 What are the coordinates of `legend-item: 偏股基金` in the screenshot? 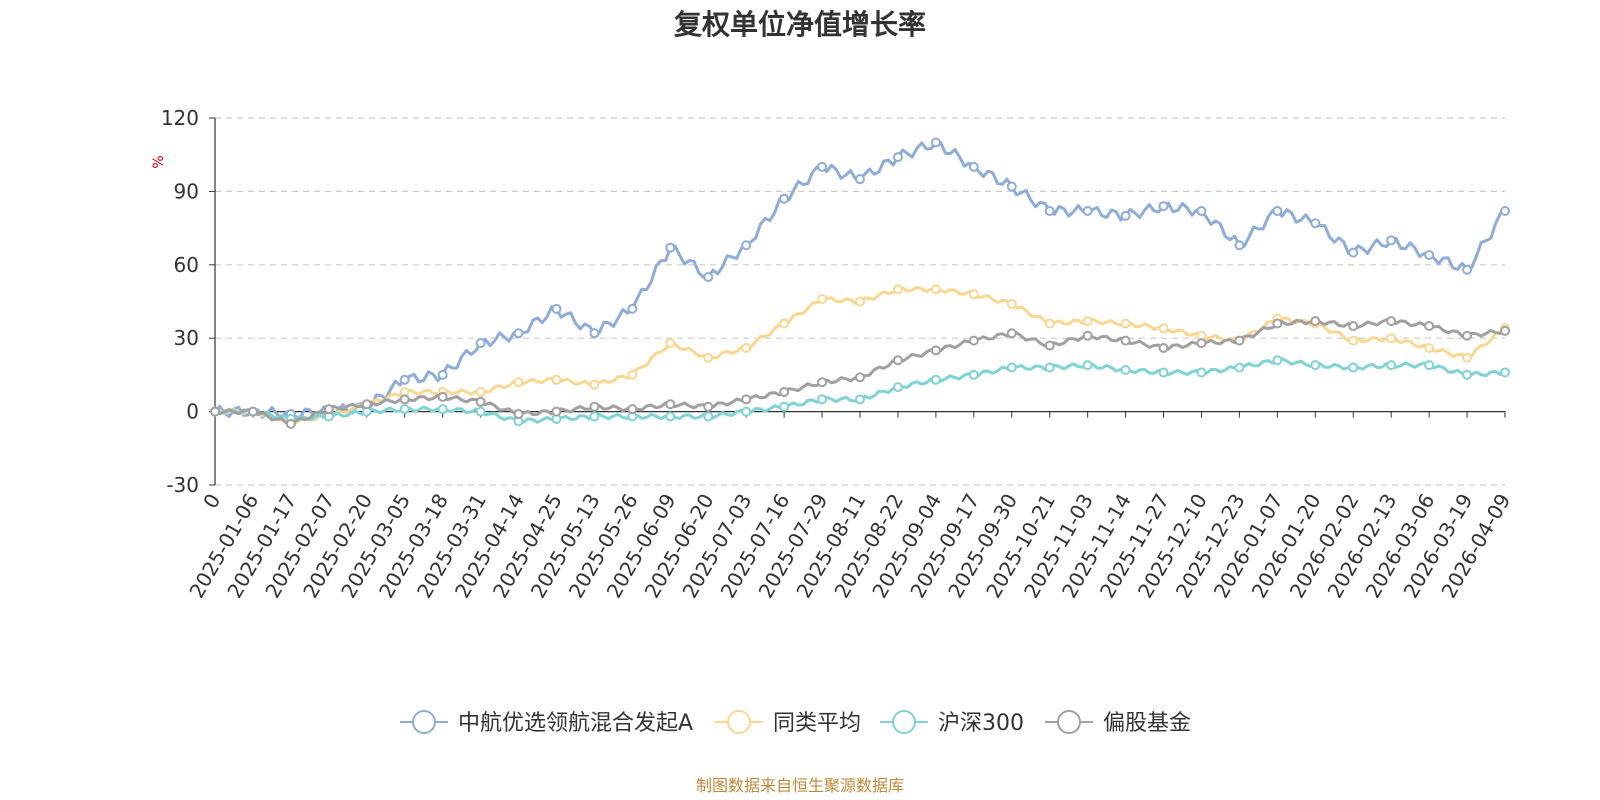 It's located at (1118, 723).